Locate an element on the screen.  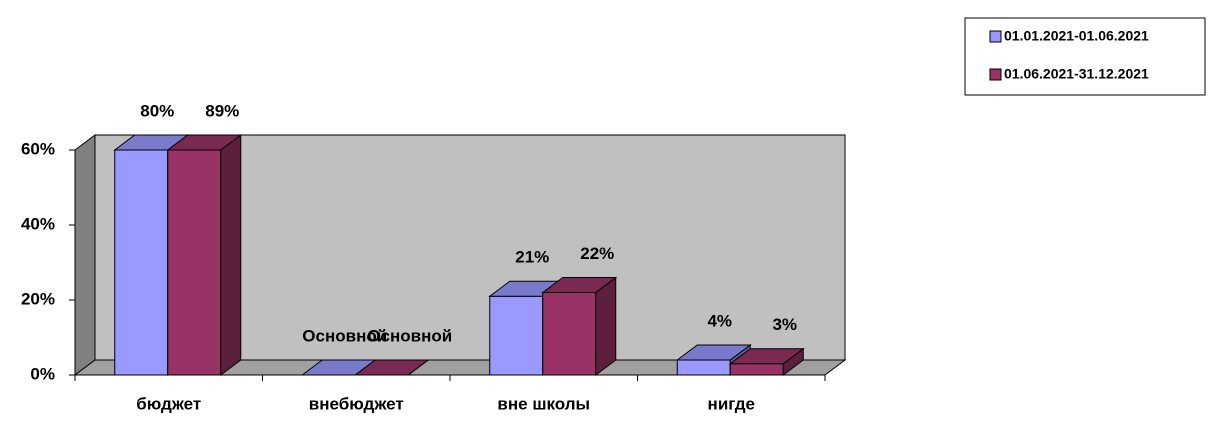
x-tick-label: бюджет is located at coordinates (168, 403).